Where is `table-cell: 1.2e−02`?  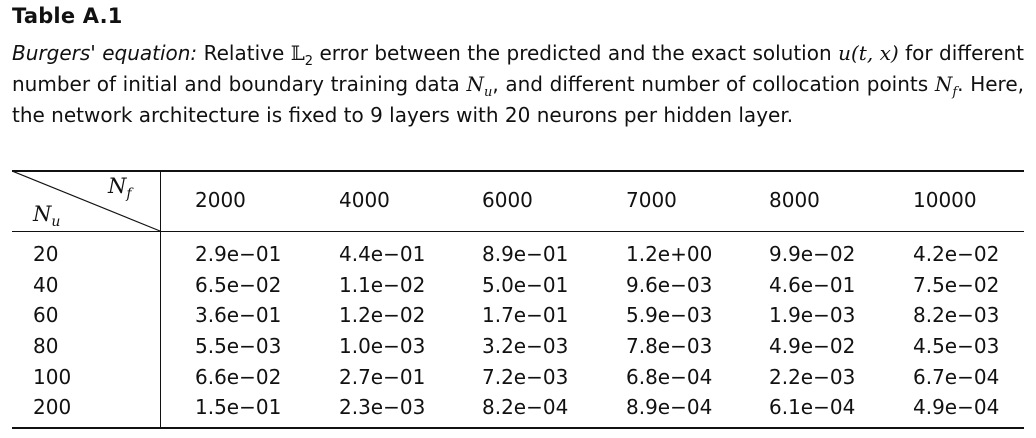 table-cell: 1.2e−02 is located at coordinates (382, 315).